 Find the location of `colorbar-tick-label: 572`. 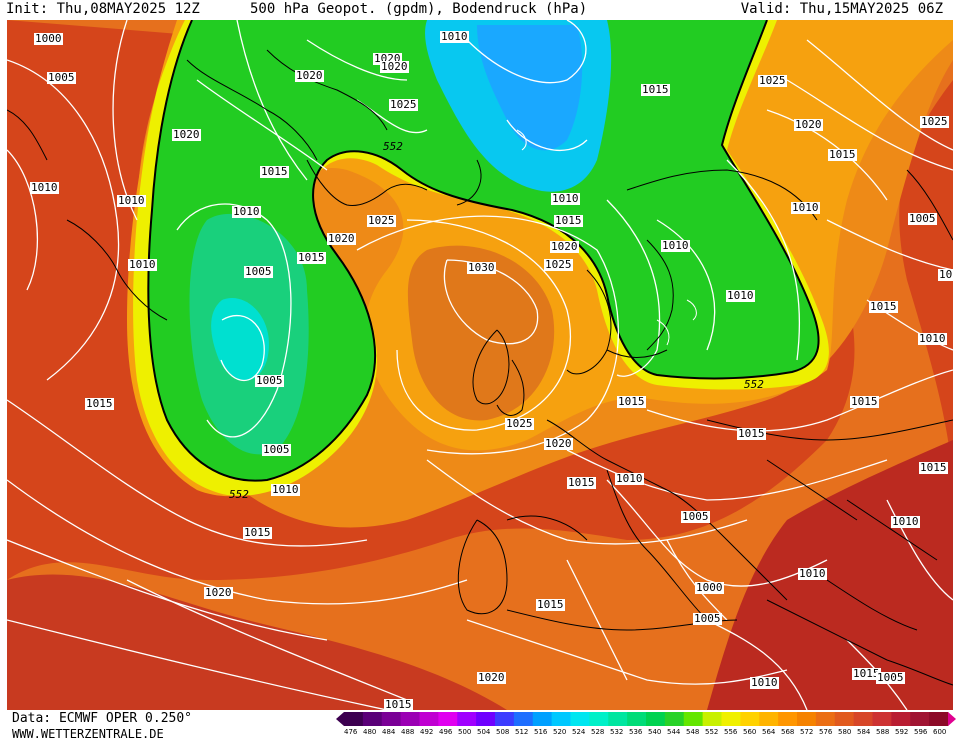

colorbar-tick-label: 572 is located at coordinates (807, 732).